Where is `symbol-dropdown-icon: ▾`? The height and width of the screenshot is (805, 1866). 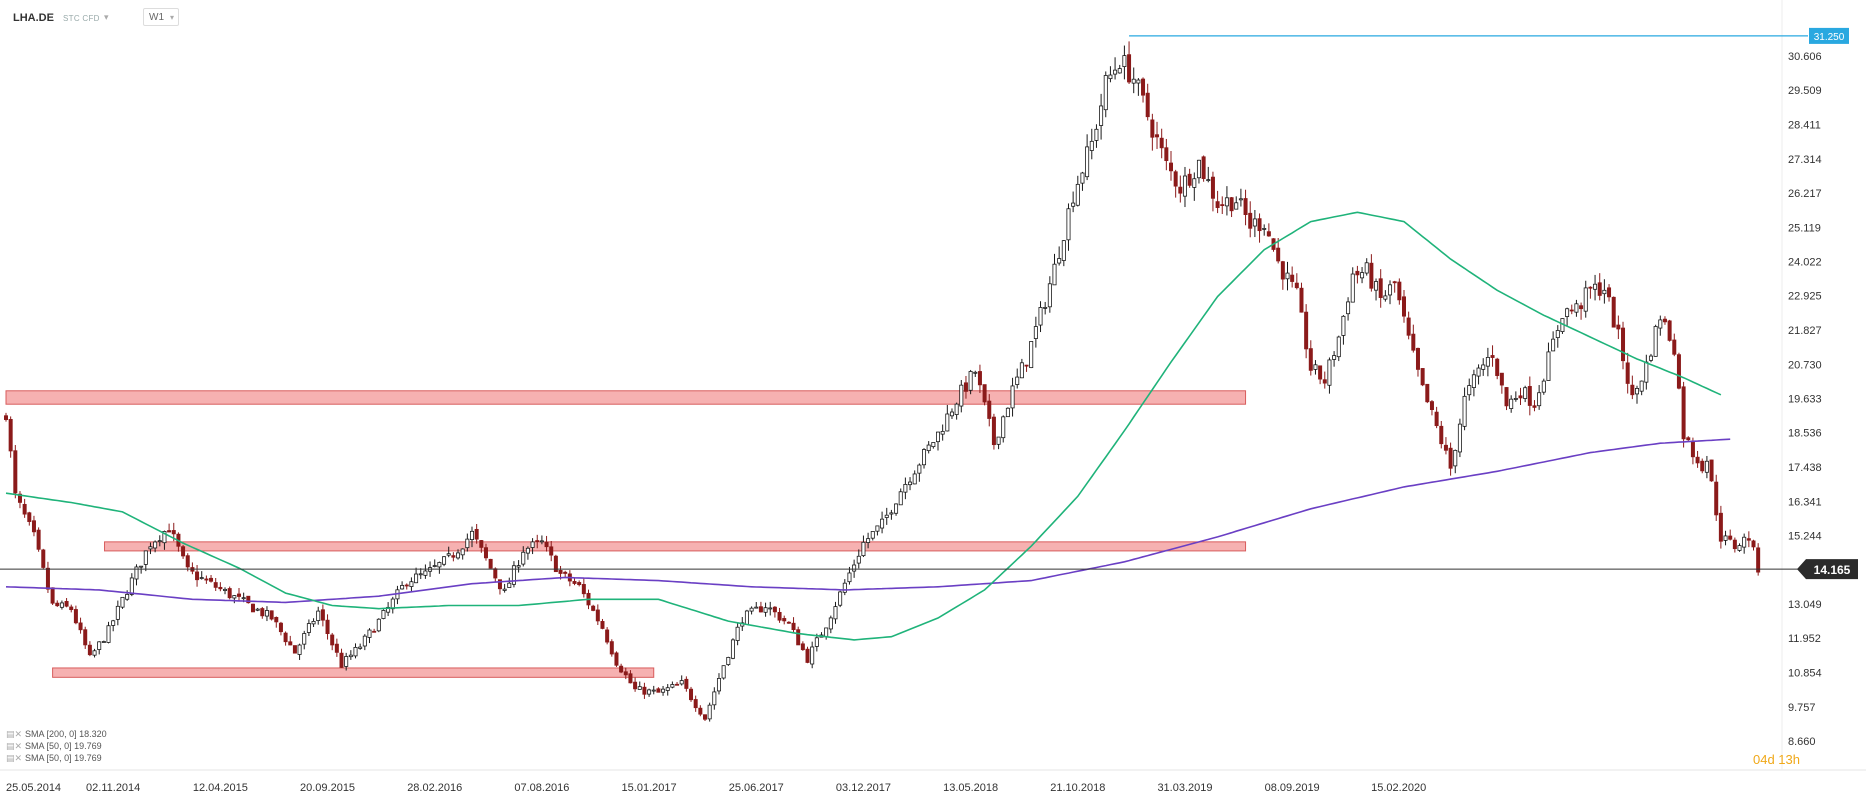 symbol-dropdown-icon: ▾ is located at coordinates (106, 17).